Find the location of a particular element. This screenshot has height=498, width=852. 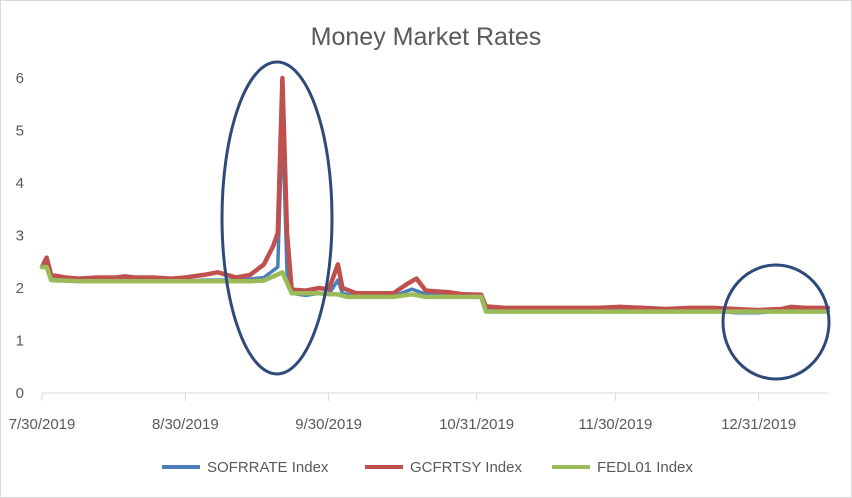

y-tick-label: 2 is located at coordinates (20, 288).